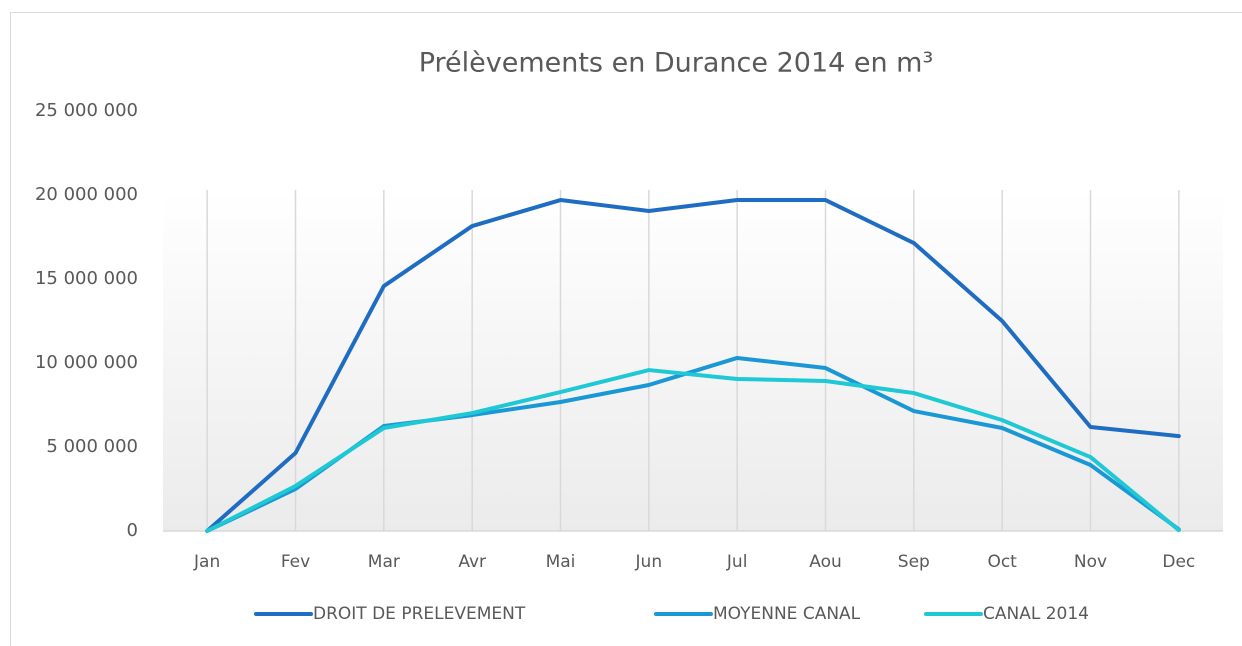  I want to click on y-tick-label: 20 000 000, so click(86, 194).